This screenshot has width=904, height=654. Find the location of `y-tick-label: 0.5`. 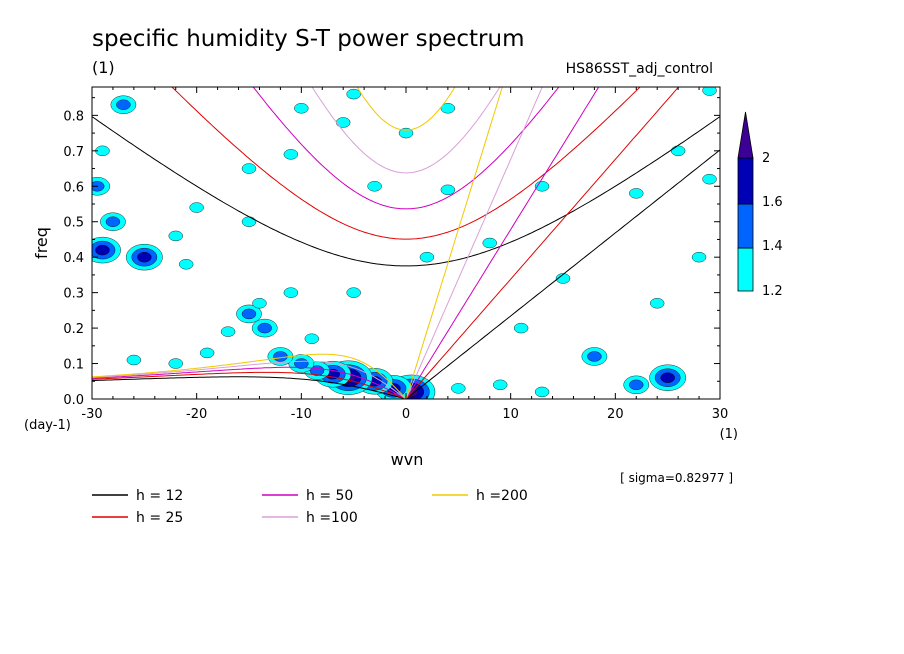

y-tick-label: 0.5 is located at coordinates (73, 223).